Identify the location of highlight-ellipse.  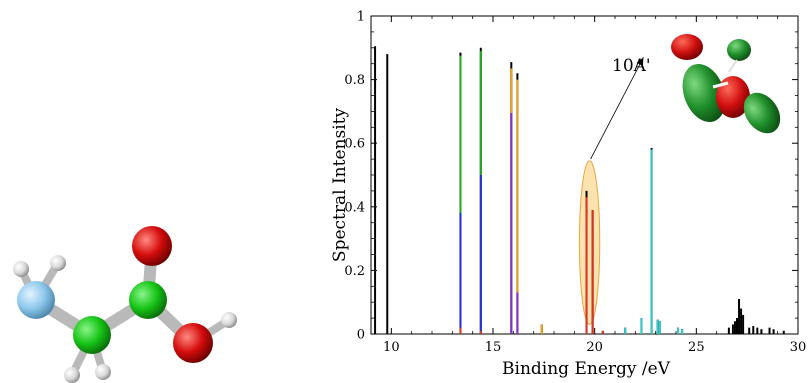
(589, 242).